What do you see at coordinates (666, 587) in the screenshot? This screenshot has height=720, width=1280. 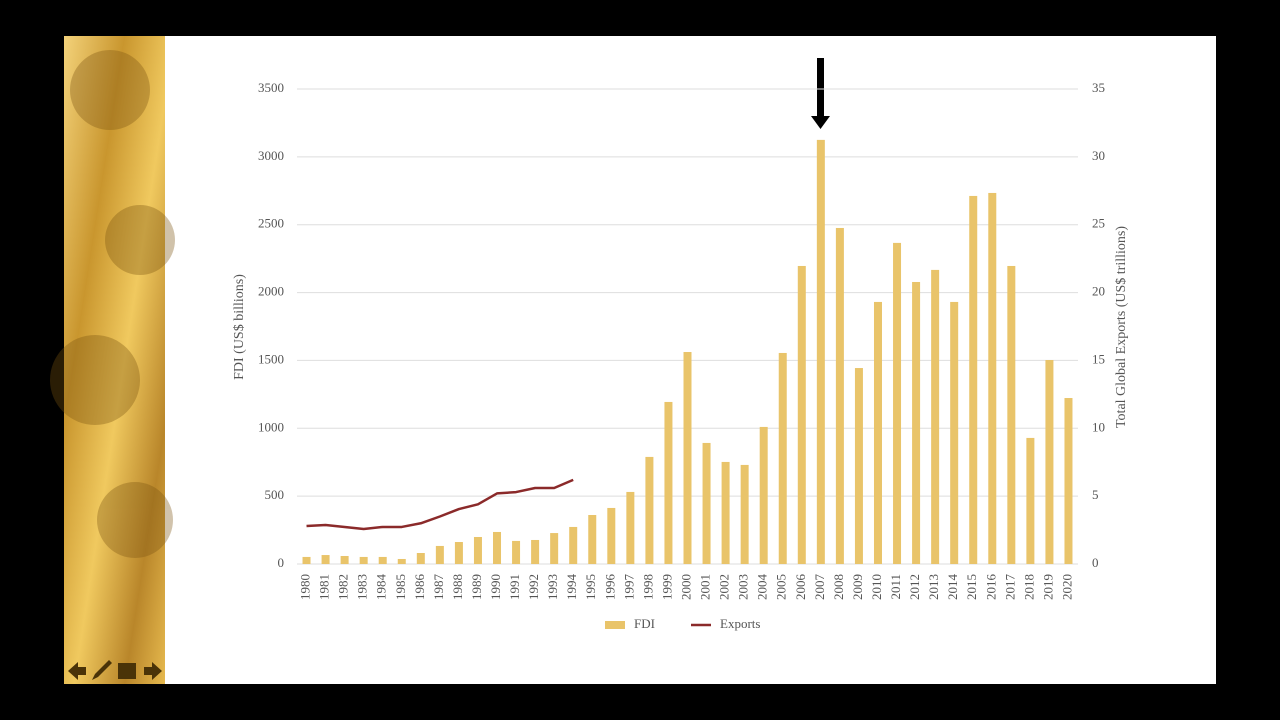 I see `x-tick-label: 1999` at bounding box center [666, 587].